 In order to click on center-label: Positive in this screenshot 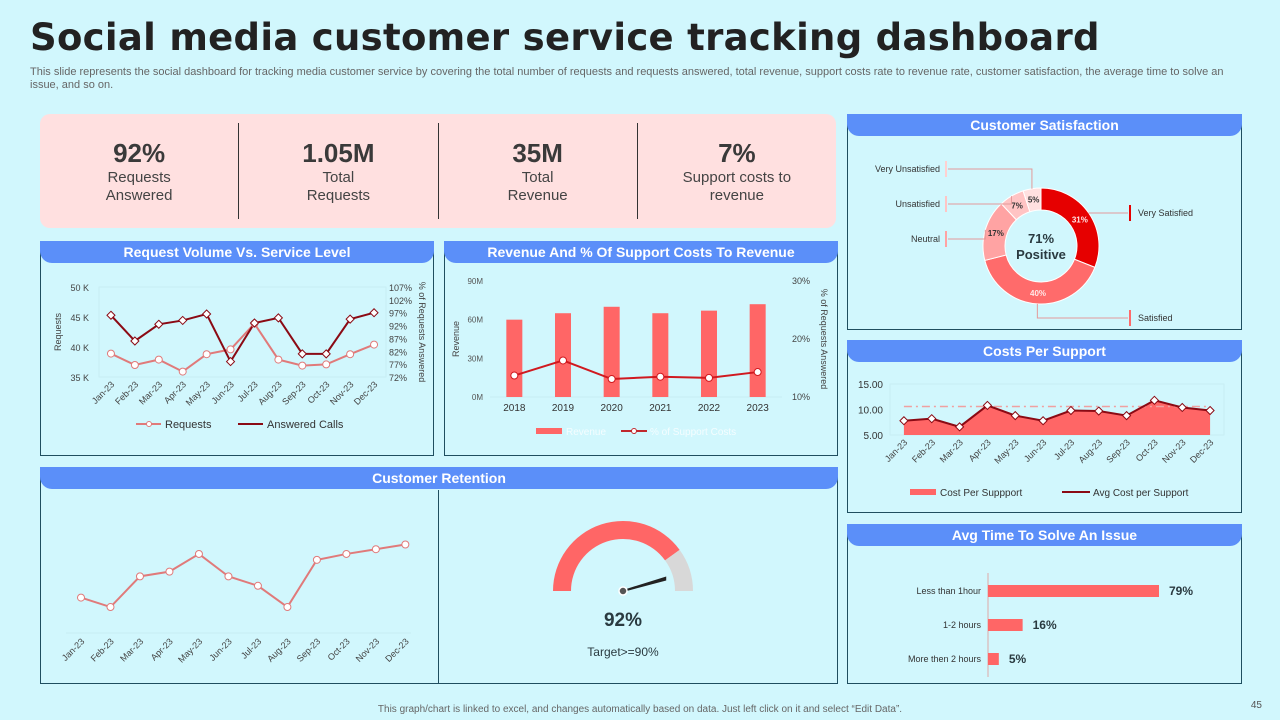, I will do `click(1041, 254)`.